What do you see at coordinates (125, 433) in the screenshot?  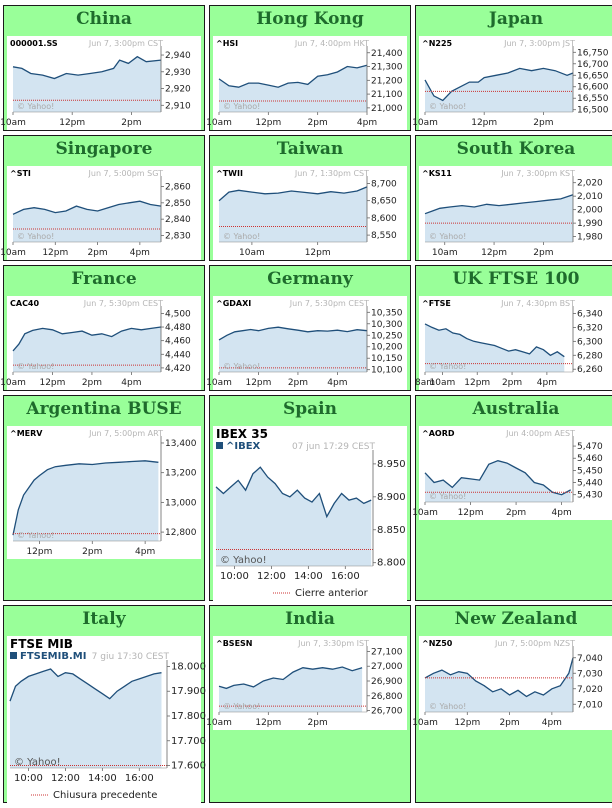 I see `timestamp: Jun 7, 5:00pm ART` at bounding box center [125, 433].